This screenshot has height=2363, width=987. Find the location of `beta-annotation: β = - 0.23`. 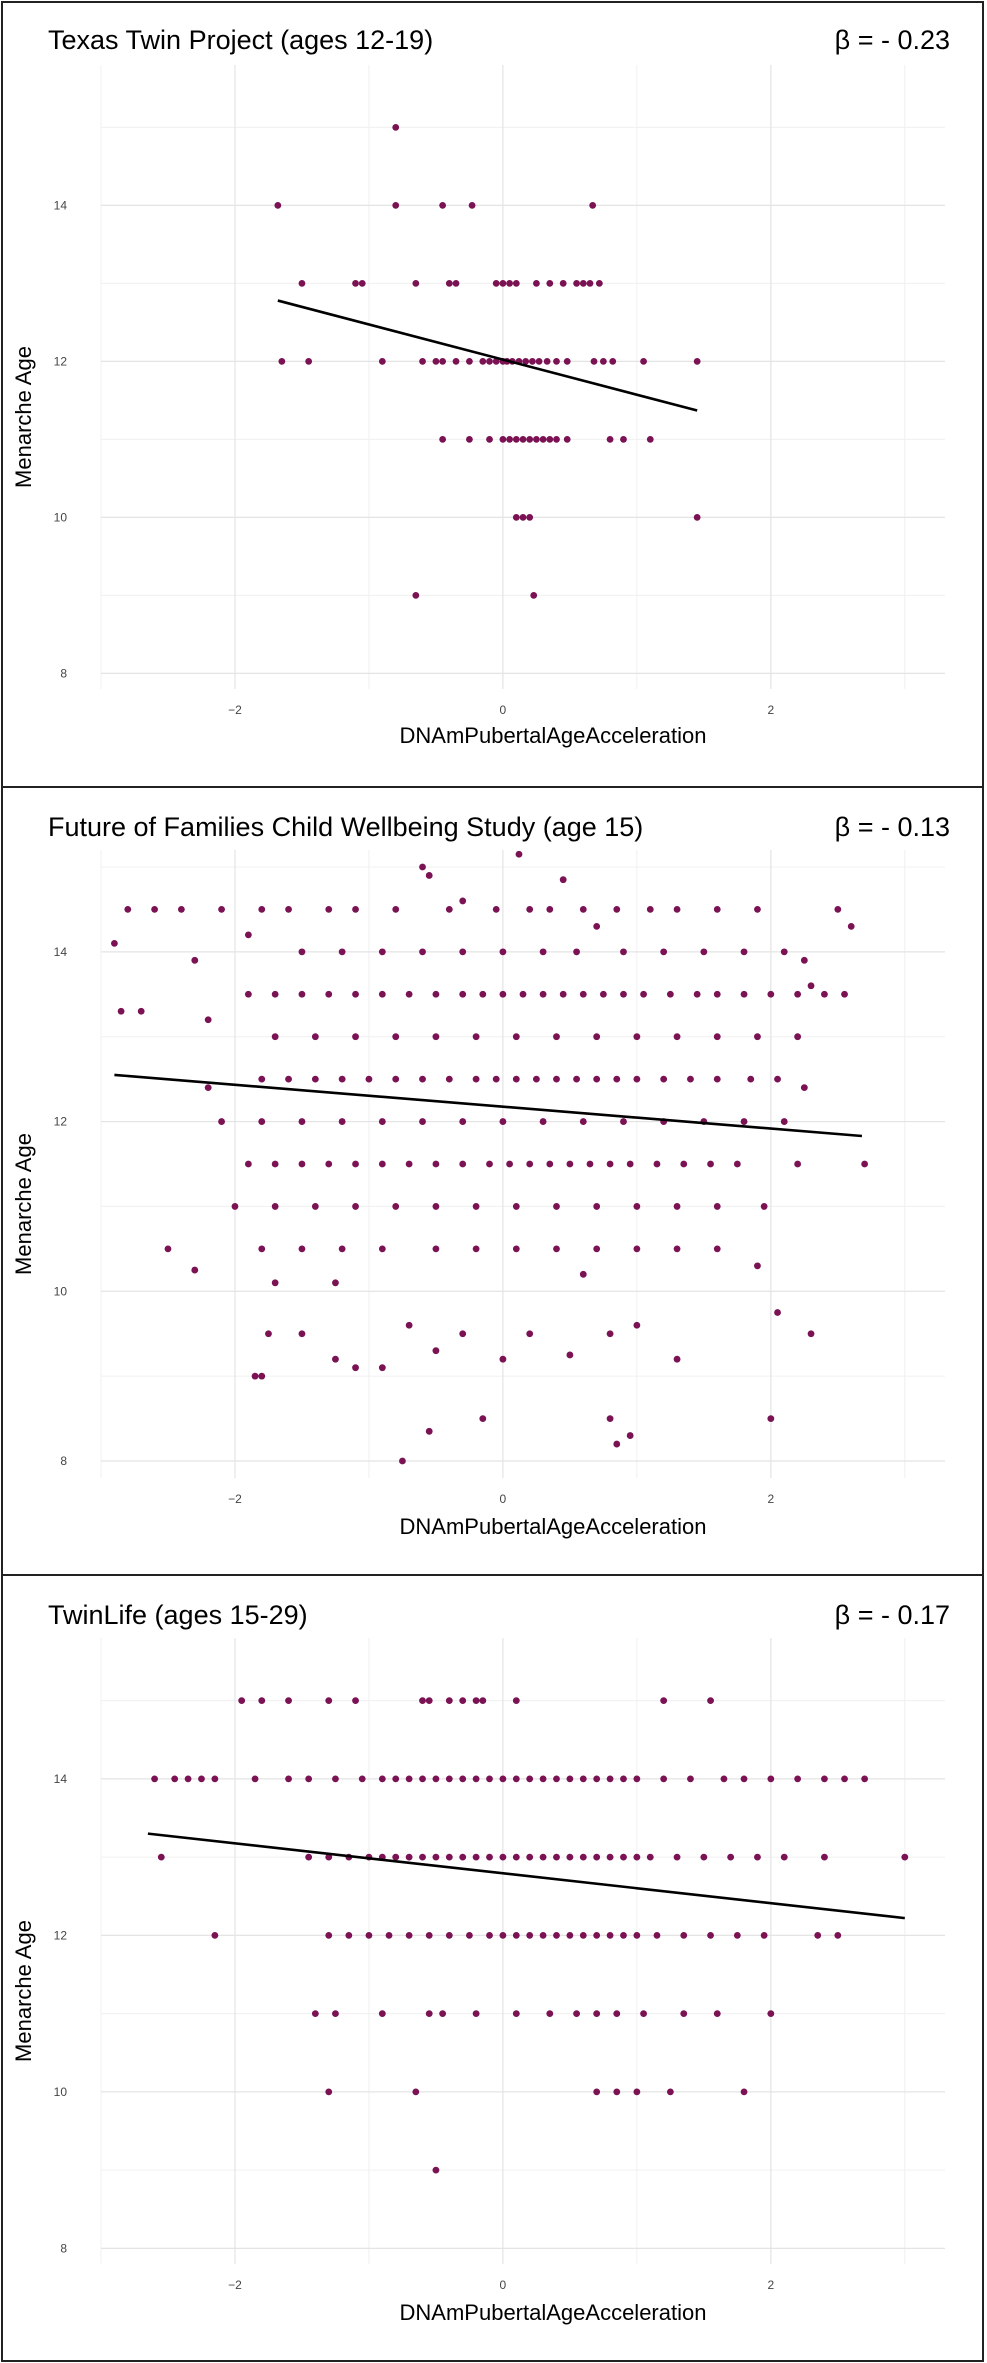

beta-annotation: β = - 0.23 is located at coordinates (892, 40).